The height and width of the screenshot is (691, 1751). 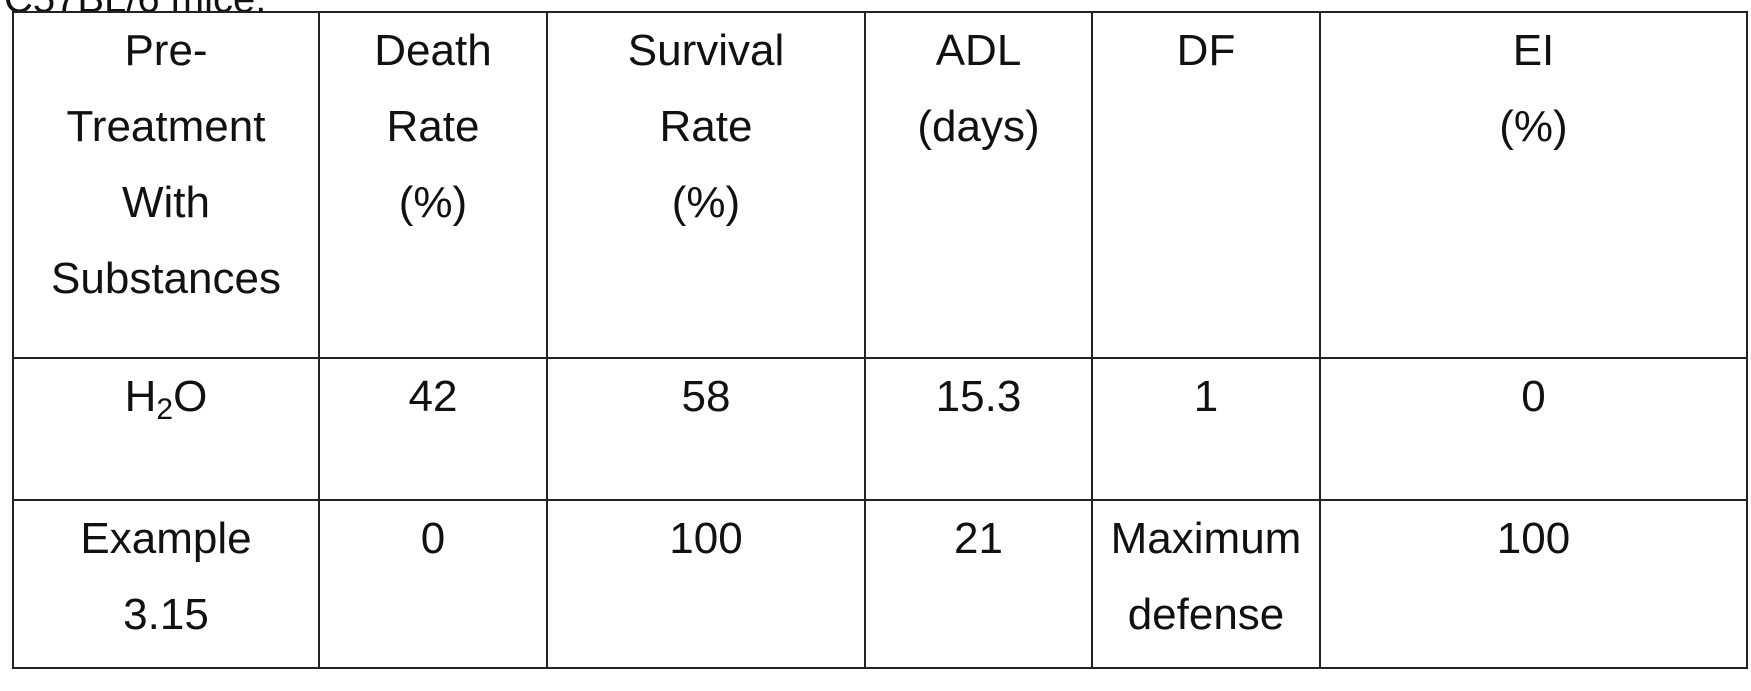 What do you see at coordinates (978, 584) in the screenshot?
I see `cell-adl: 21` at bounding box center [978, 584].